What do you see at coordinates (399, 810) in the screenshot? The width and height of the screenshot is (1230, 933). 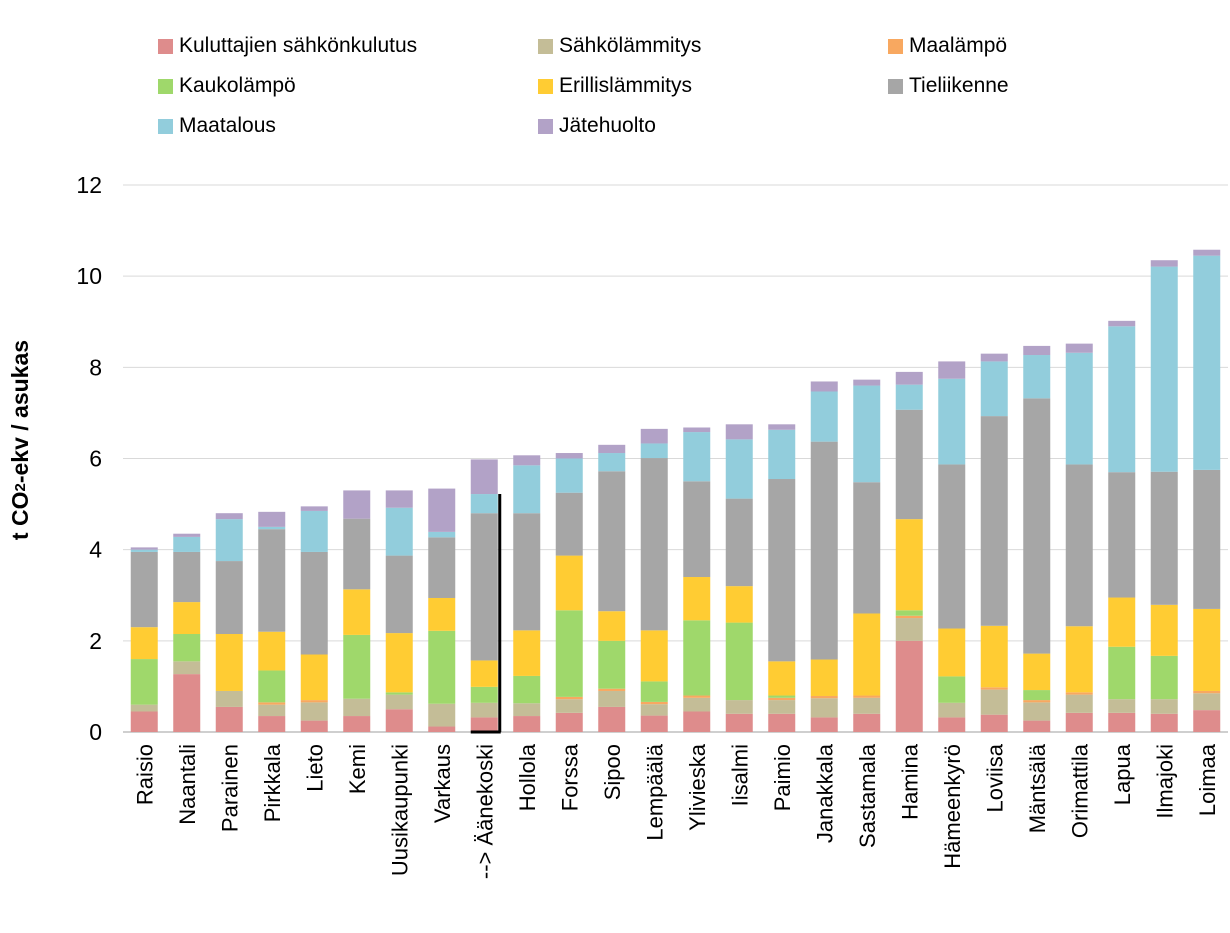 I see `x-tick-label: Uusikaupunki` at bounding box center [399, 810].